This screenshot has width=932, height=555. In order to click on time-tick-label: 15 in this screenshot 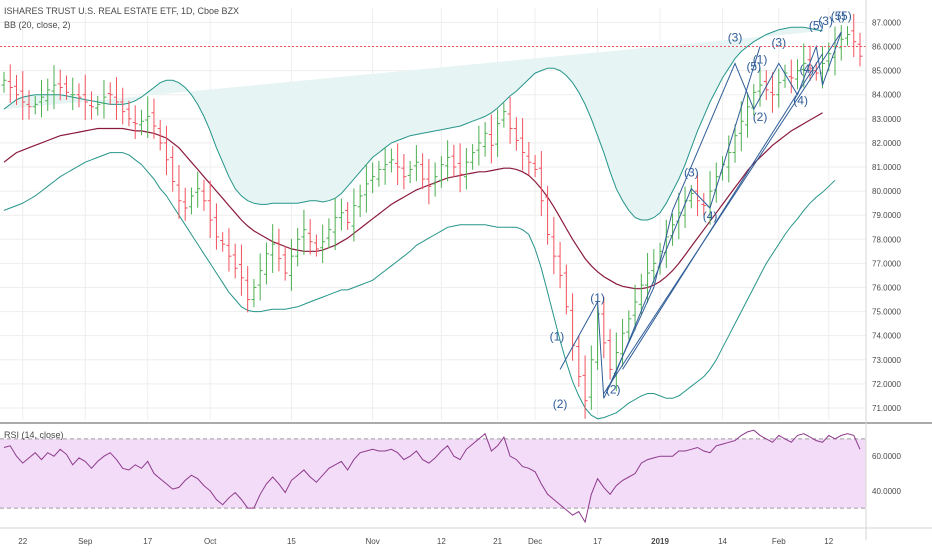, I will do `click(291, 541)`.